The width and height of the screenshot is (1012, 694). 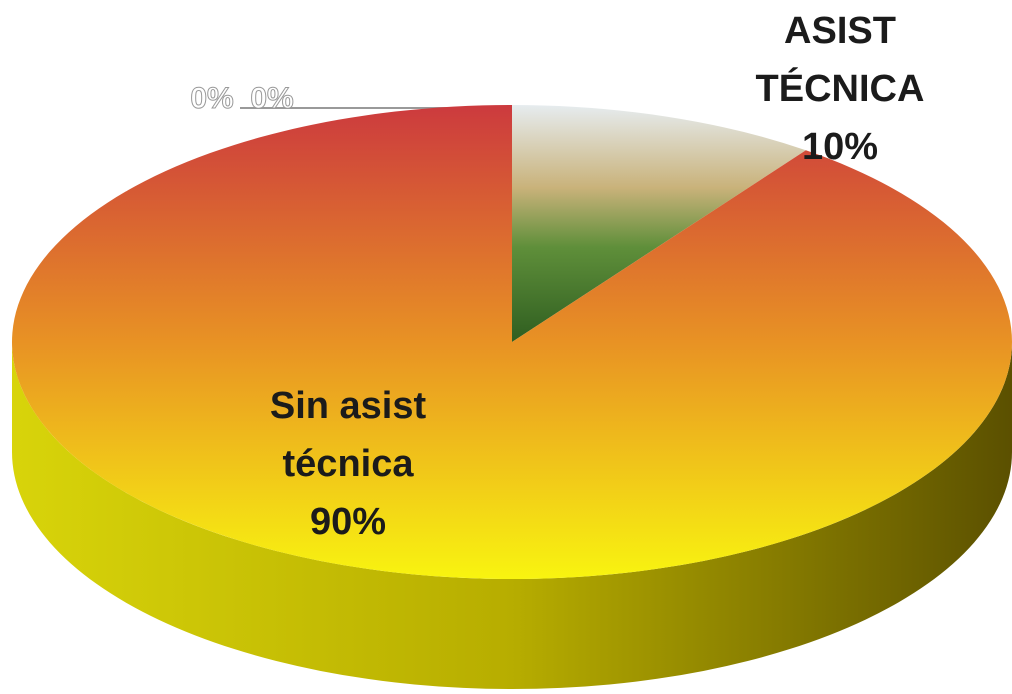 What do you see at coordinates (840, 147) in the screenshot?
I see `value-label: 10%` at bounding box center [840, 147].